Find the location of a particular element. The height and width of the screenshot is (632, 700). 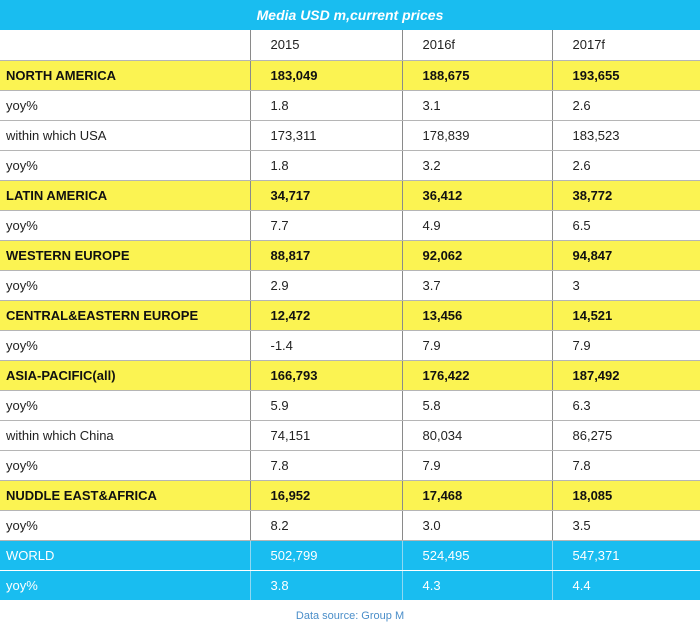

row-label-cell: WESTERN EUROPE is located at coordinates (125, 255).